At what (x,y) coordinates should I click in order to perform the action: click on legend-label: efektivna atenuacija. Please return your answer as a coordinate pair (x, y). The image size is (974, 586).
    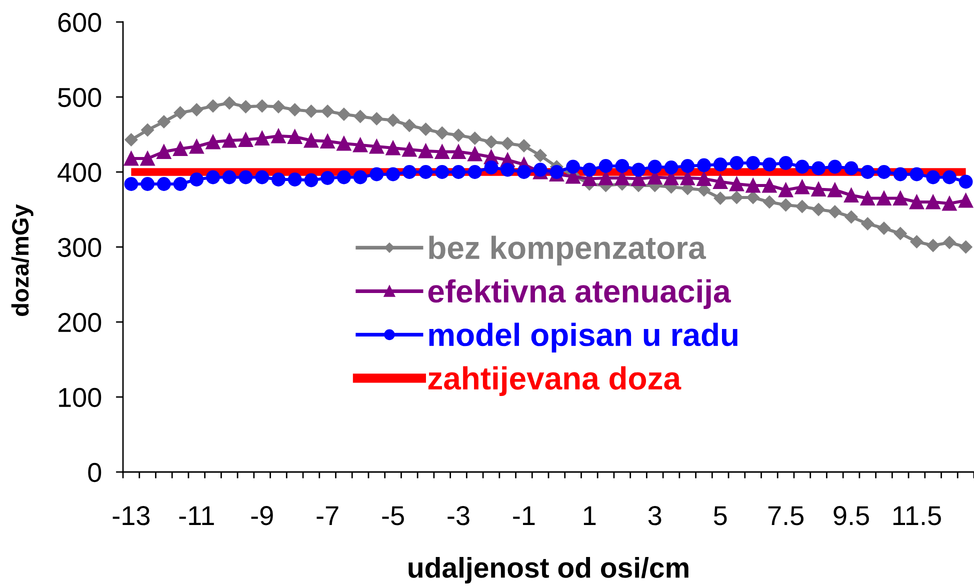
    Looking at the image, I should click on (579, 294).